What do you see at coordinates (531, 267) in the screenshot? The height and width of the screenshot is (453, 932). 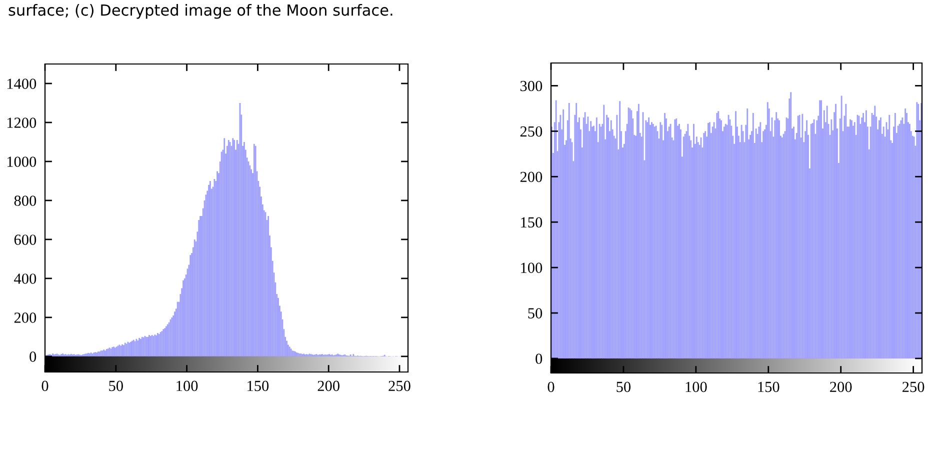 I see `y-tick-label: 100` at bounding box center [531, 267].